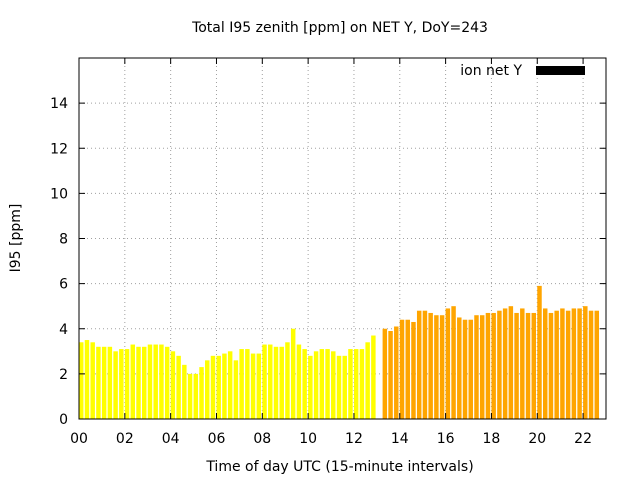 This screenshot has width=640, height=484. What do you see at coordinates (63, 420) in the screenshot?
I see `y-tick-label: 0` at bounding box center [63, 420].